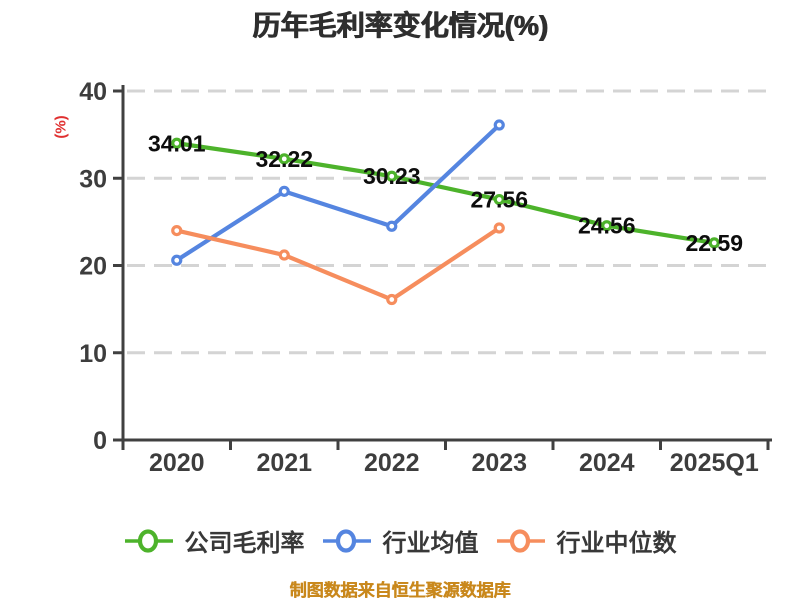 Image resolution: width=800 pixels, height=601 pixels. I want to click on y-tick-label-30: 30, so click(93, 179).